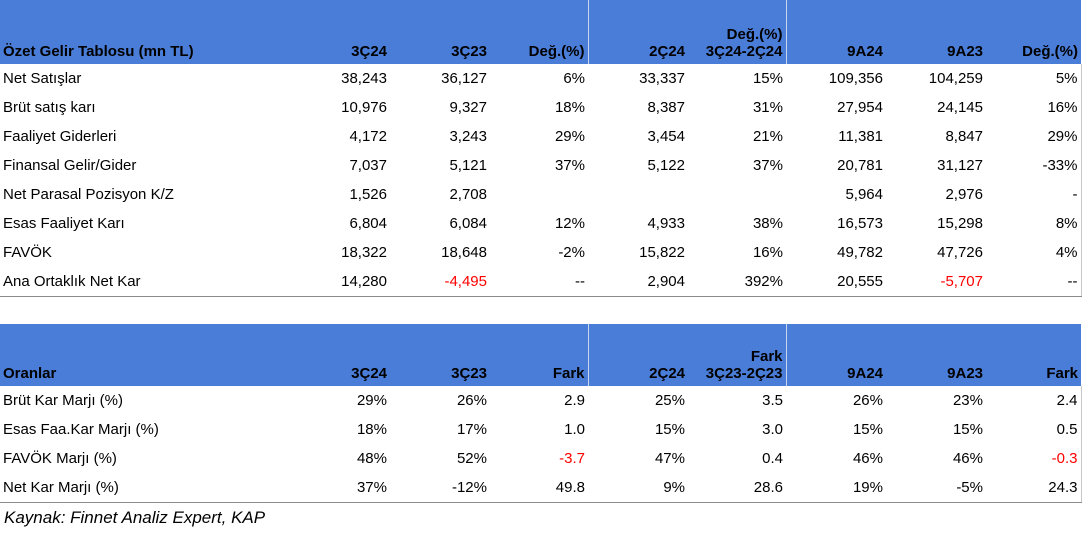 The height and width of the screenshot is (535, 1082). Describe the element at coordinates (860, 107) in the screenshot. I see `table-cell: 27,954` at that location.